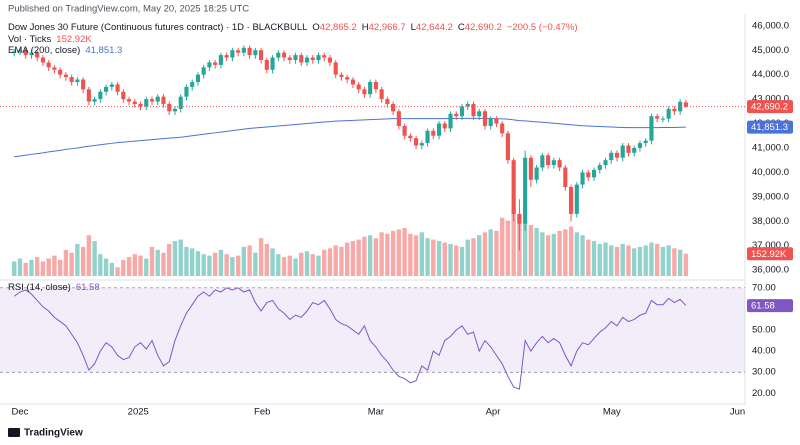 The height and width of the screenshot is (445, 800). I want to click on logo: TradingView, so click(45, 433).